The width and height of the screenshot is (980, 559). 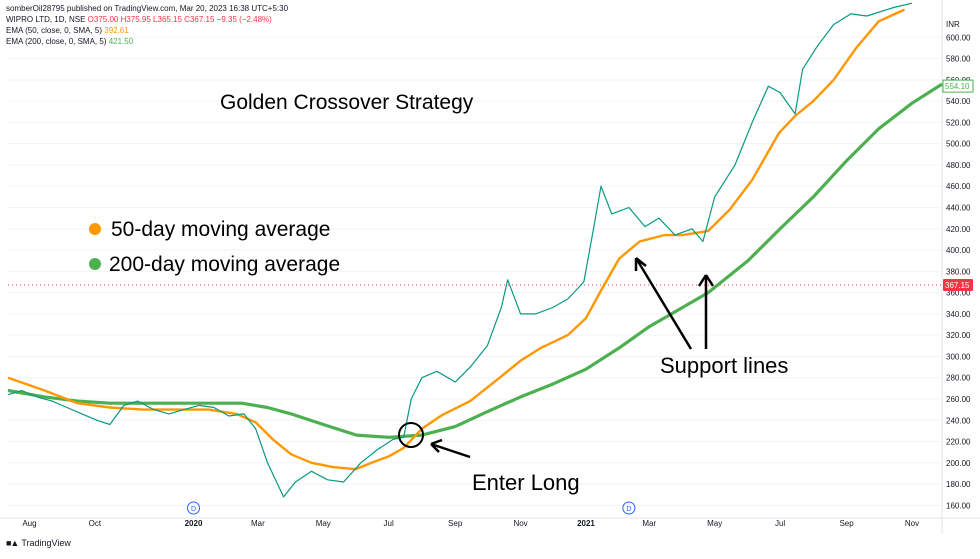 I want to click on price-tick-label: 400.00, so click(x=958, y=250).